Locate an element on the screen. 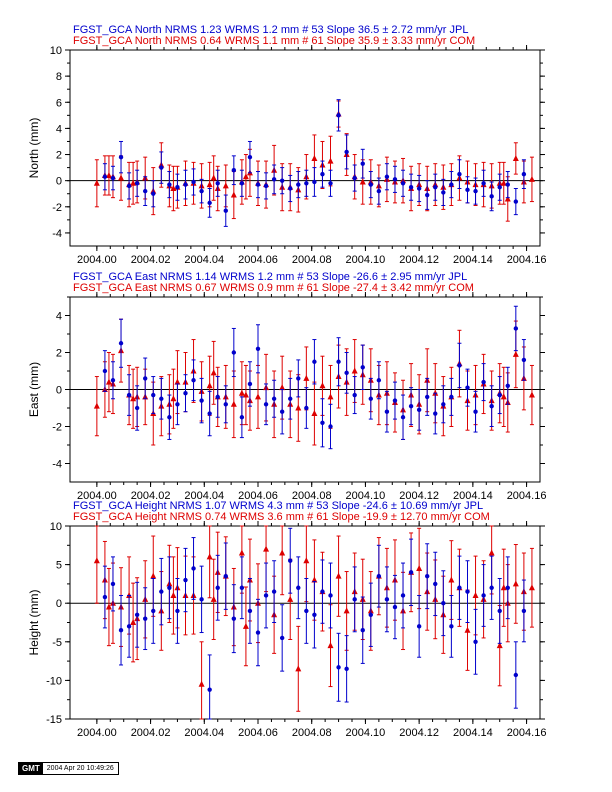  y-axis-label: East (mm) is located at coordinates (34, 389).